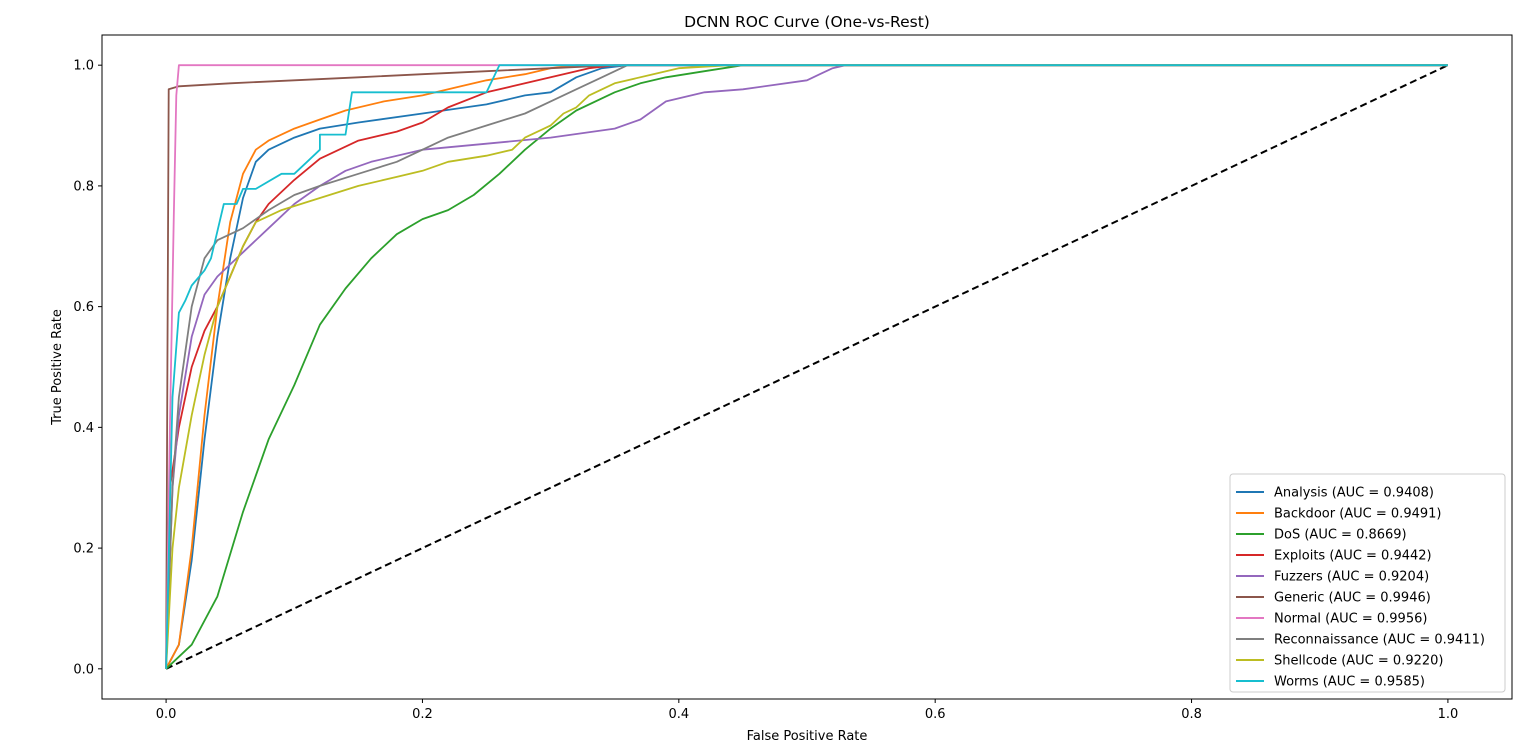  I want to click on legend-label-normal: Normal (AUC = 0.9956), so click(1350, 619).